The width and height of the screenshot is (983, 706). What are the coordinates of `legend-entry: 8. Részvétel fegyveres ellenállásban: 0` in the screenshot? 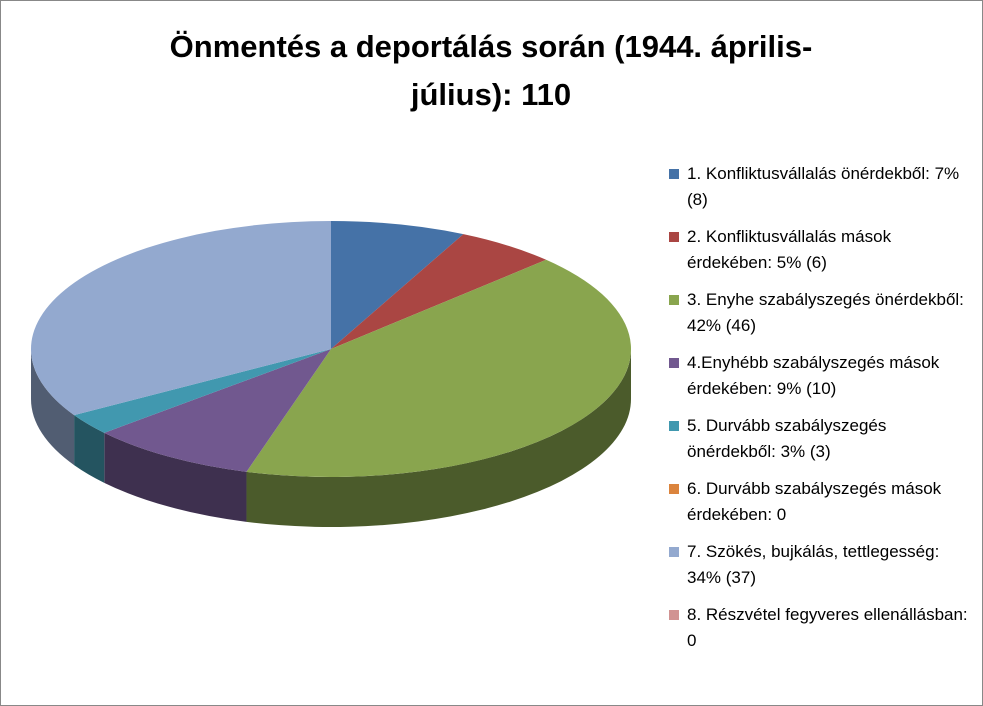 It's located at (819, 633).